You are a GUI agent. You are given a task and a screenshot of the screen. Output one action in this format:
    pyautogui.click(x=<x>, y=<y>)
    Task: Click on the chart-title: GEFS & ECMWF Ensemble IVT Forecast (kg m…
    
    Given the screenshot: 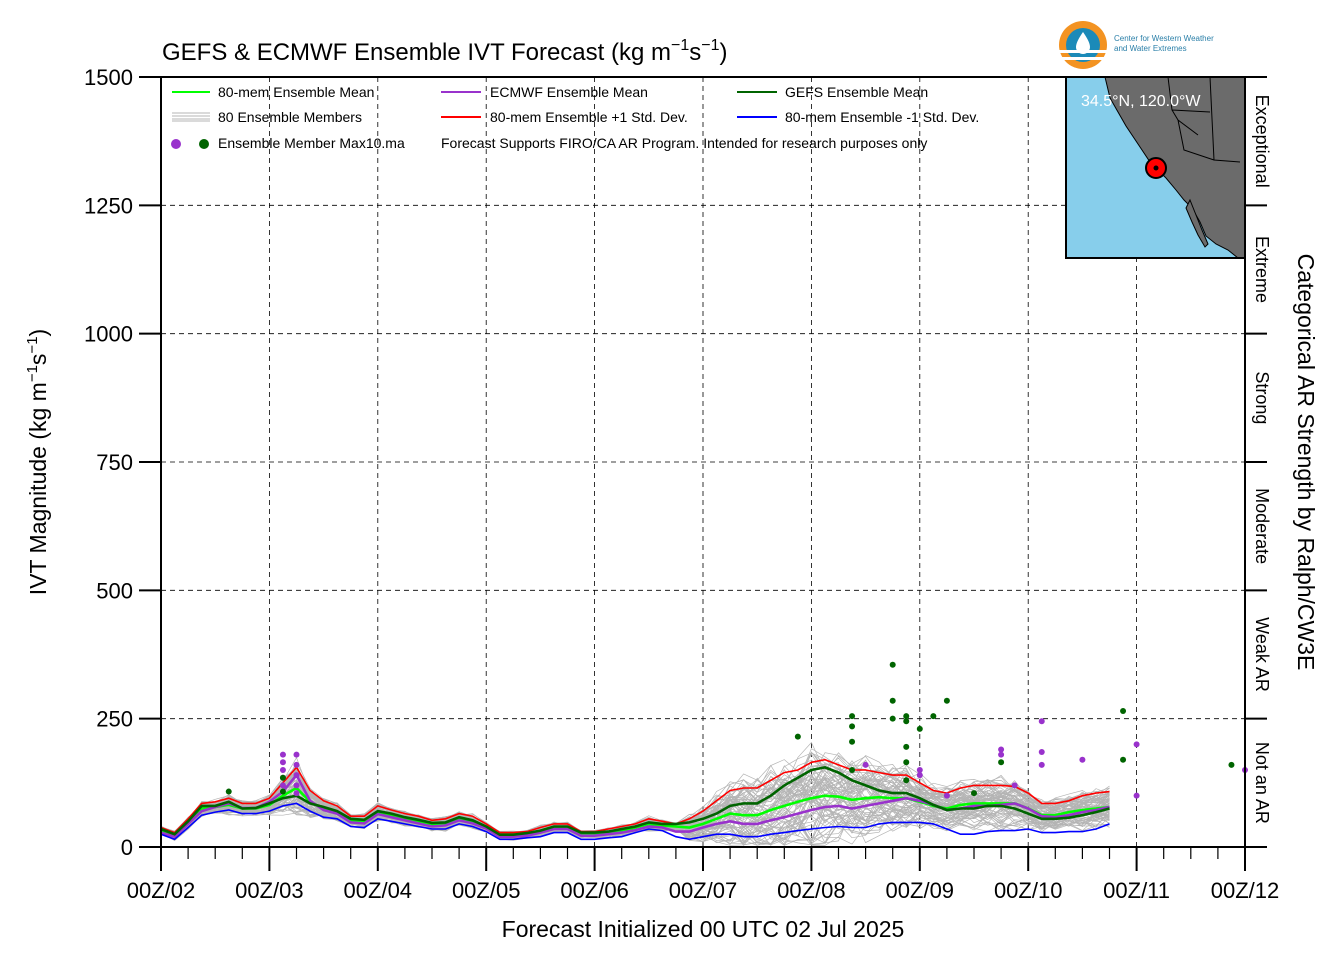 What is the action you would take?
    pyautogui.click(x=445, y=51)
    